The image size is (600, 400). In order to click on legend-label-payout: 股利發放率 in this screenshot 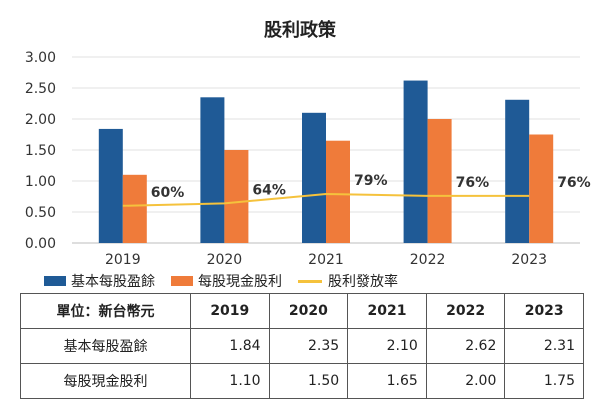, I will do `click(363, 282)`.